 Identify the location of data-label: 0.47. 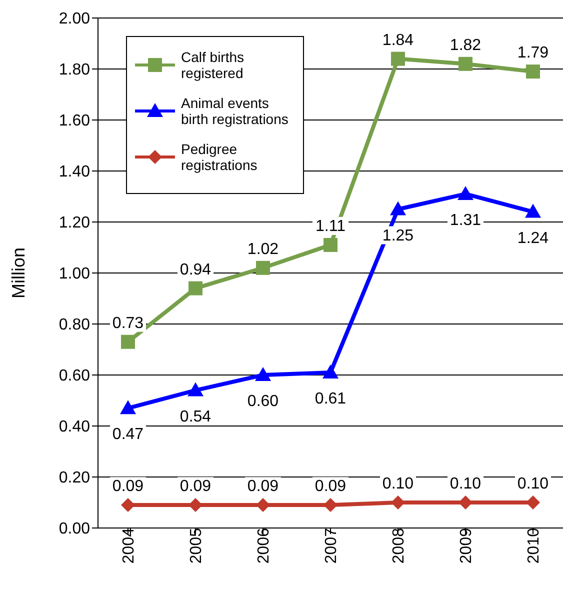
(128, 435).